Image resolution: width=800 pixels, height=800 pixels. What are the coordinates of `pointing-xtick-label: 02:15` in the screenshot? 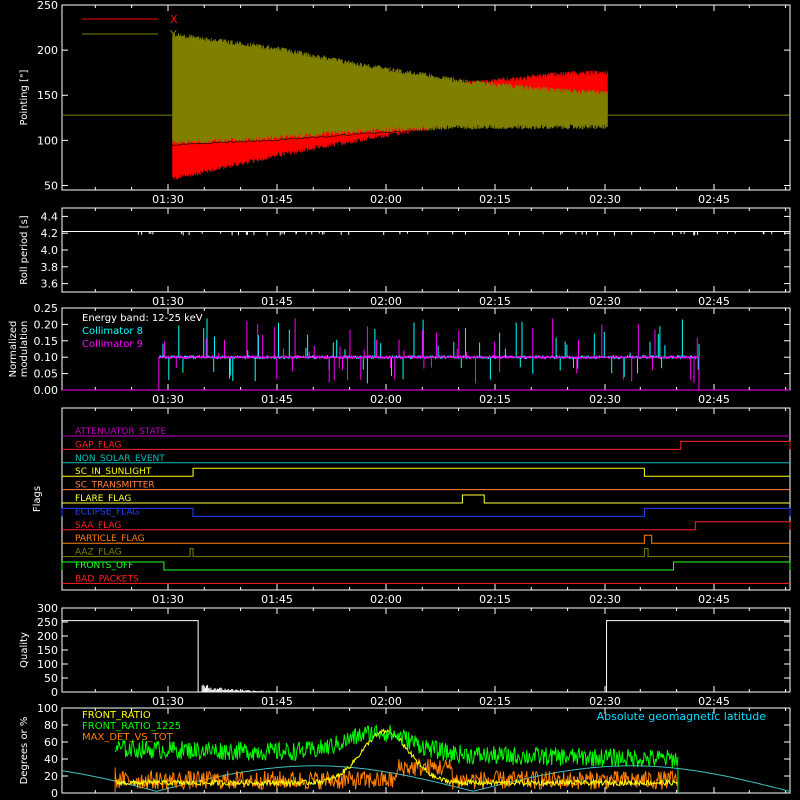 It's located at (495, 199).